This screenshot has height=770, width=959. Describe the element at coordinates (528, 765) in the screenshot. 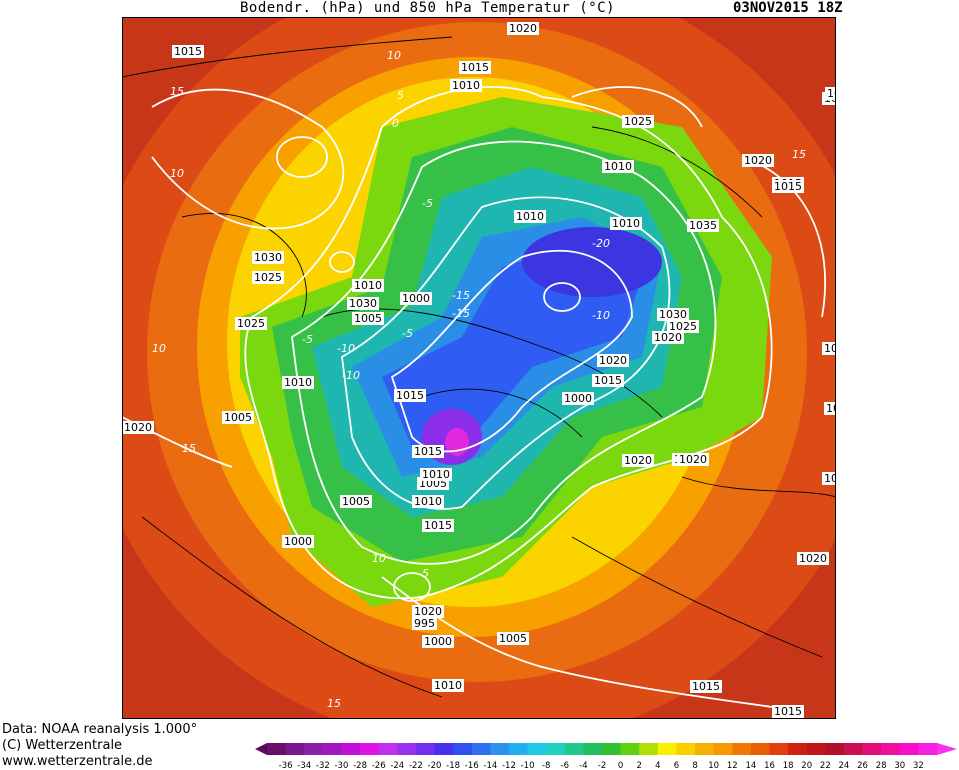

I see `colorbar-tick-label: -10` at that location.